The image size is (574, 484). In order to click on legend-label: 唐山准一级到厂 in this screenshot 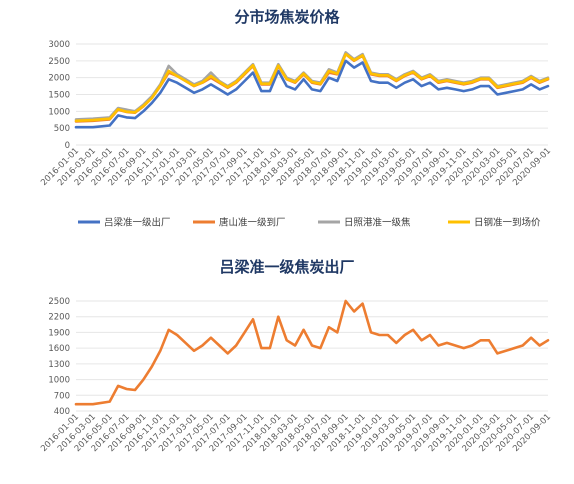, I will do `click(252, 223)`.